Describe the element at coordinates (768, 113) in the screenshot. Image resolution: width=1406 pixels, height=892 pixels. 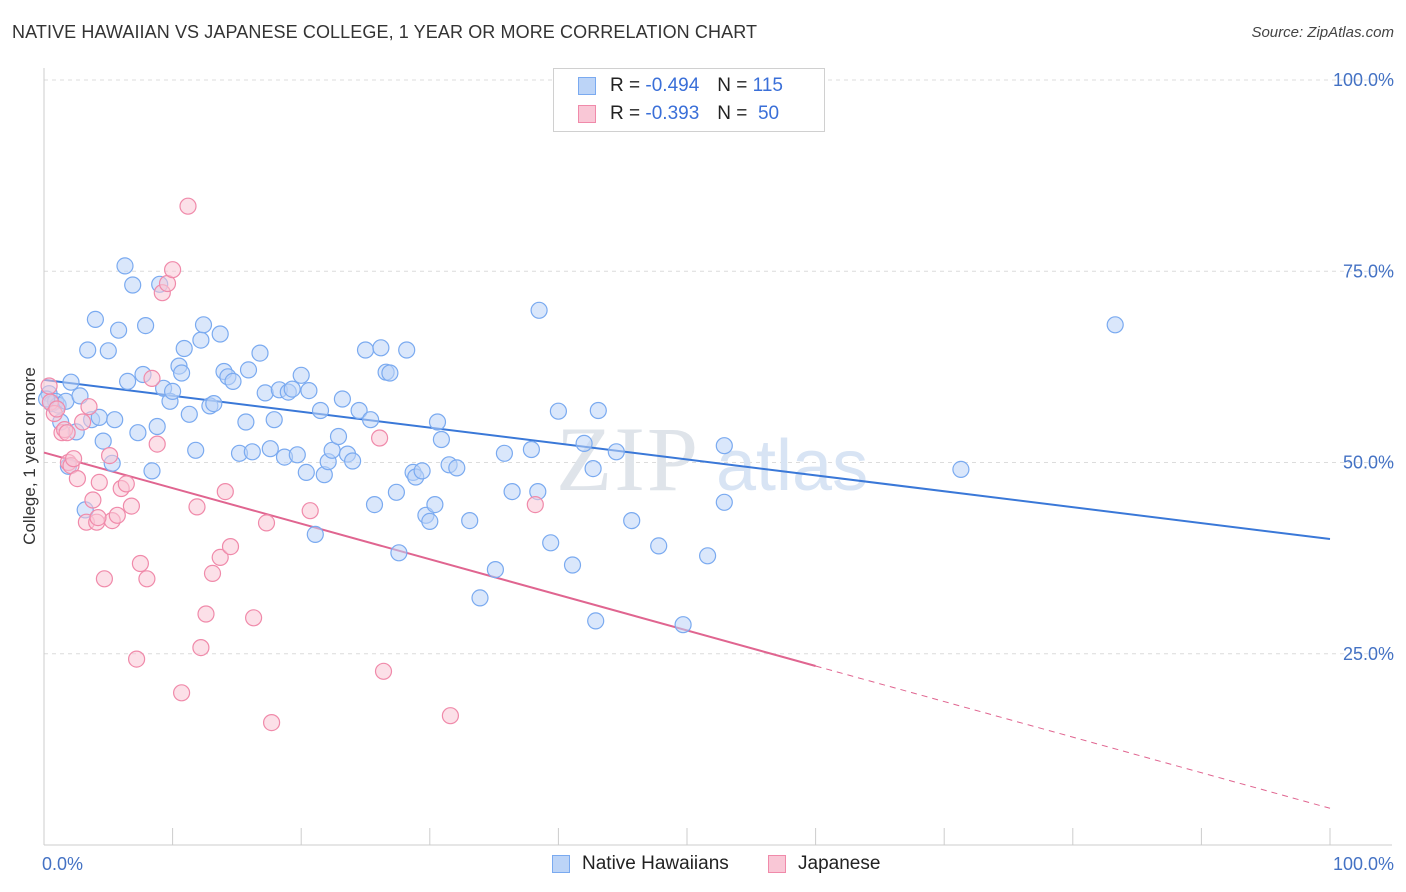
I see `legend-n-value: 50` at that location.